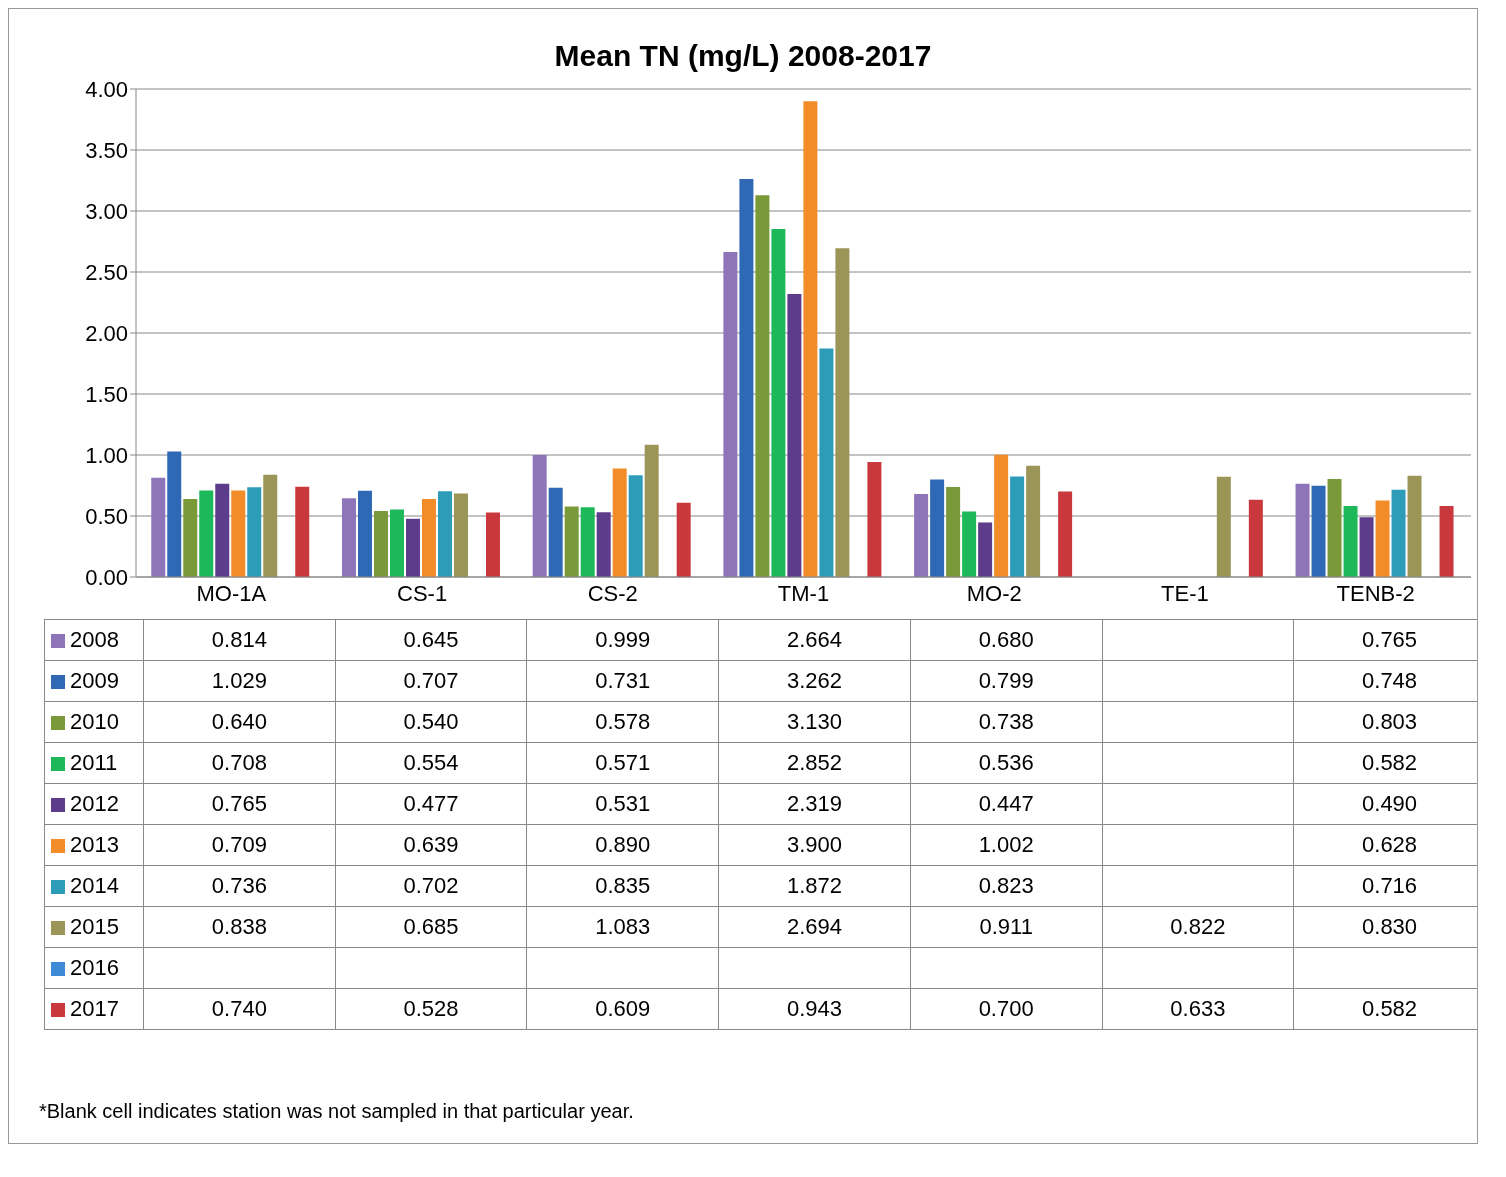 The width and height of the screenshot is (1506, 1177). I want to click on data-label: 0.830, so click(1390, 927).